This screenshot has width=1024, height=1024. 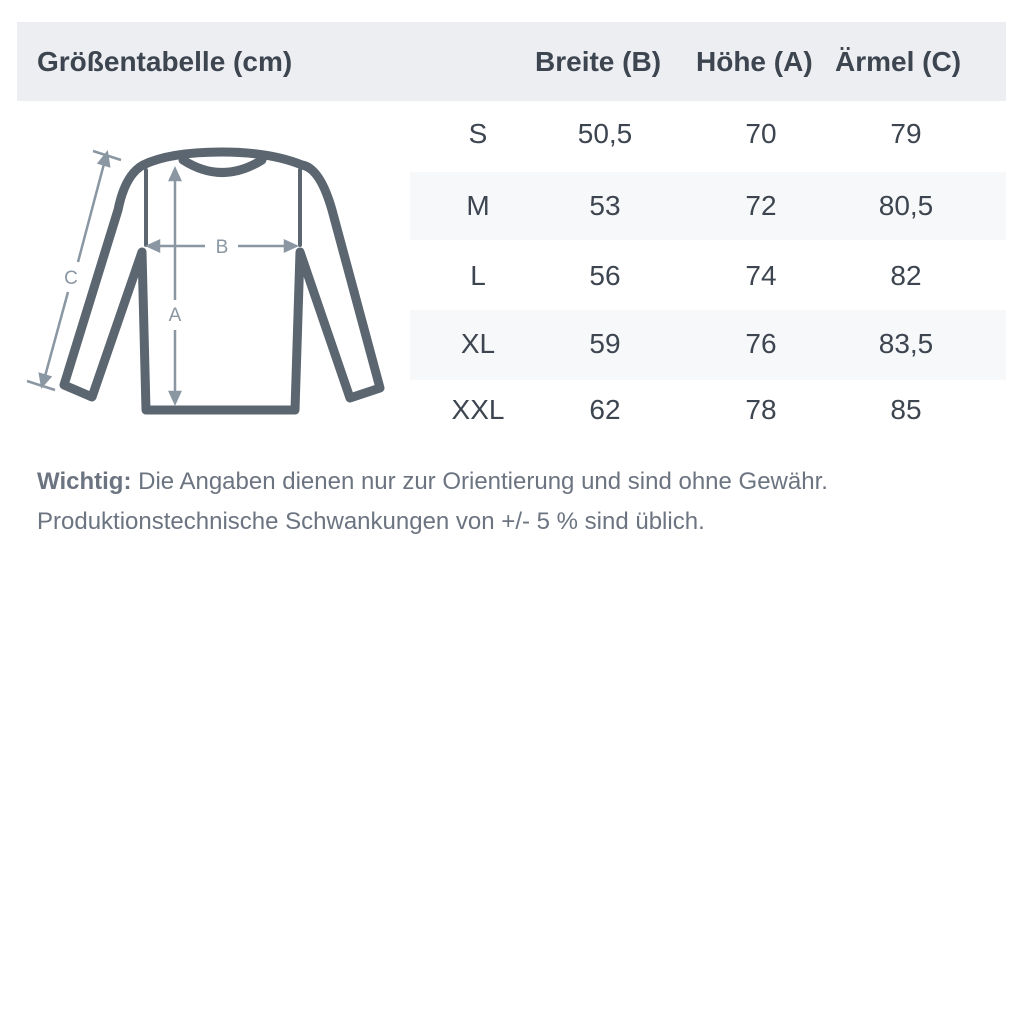 I want to click on note-bold: Wichtig:, so click(x=84, y=481).